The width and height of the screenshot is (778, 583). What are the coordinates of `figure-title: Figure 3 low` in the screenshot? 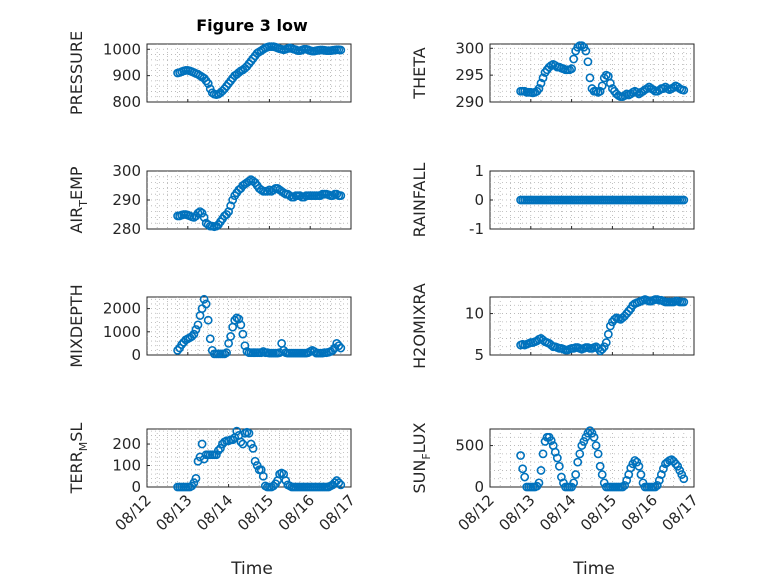 It's located at (252, 25).